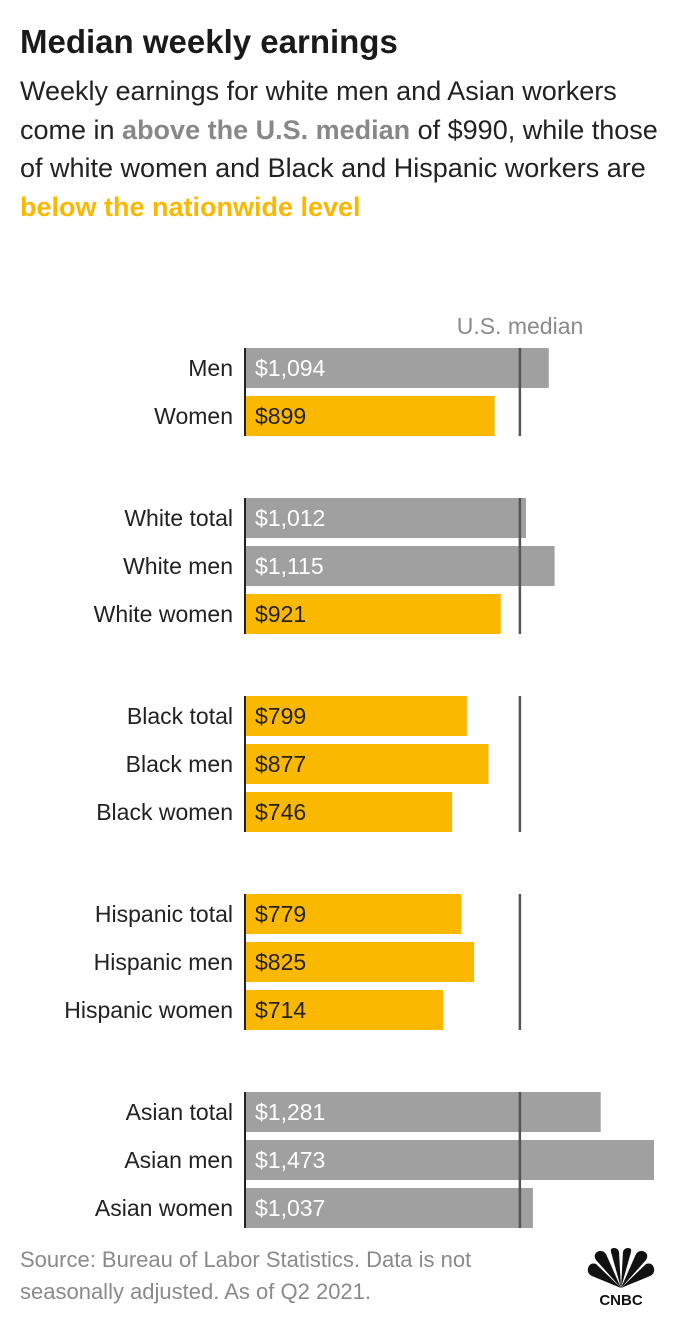 This screenshot has height=1330, width=676. Describe the element at coordinates (290, 1208) in the screenshot. I see `data-label: $1,037` at that location.